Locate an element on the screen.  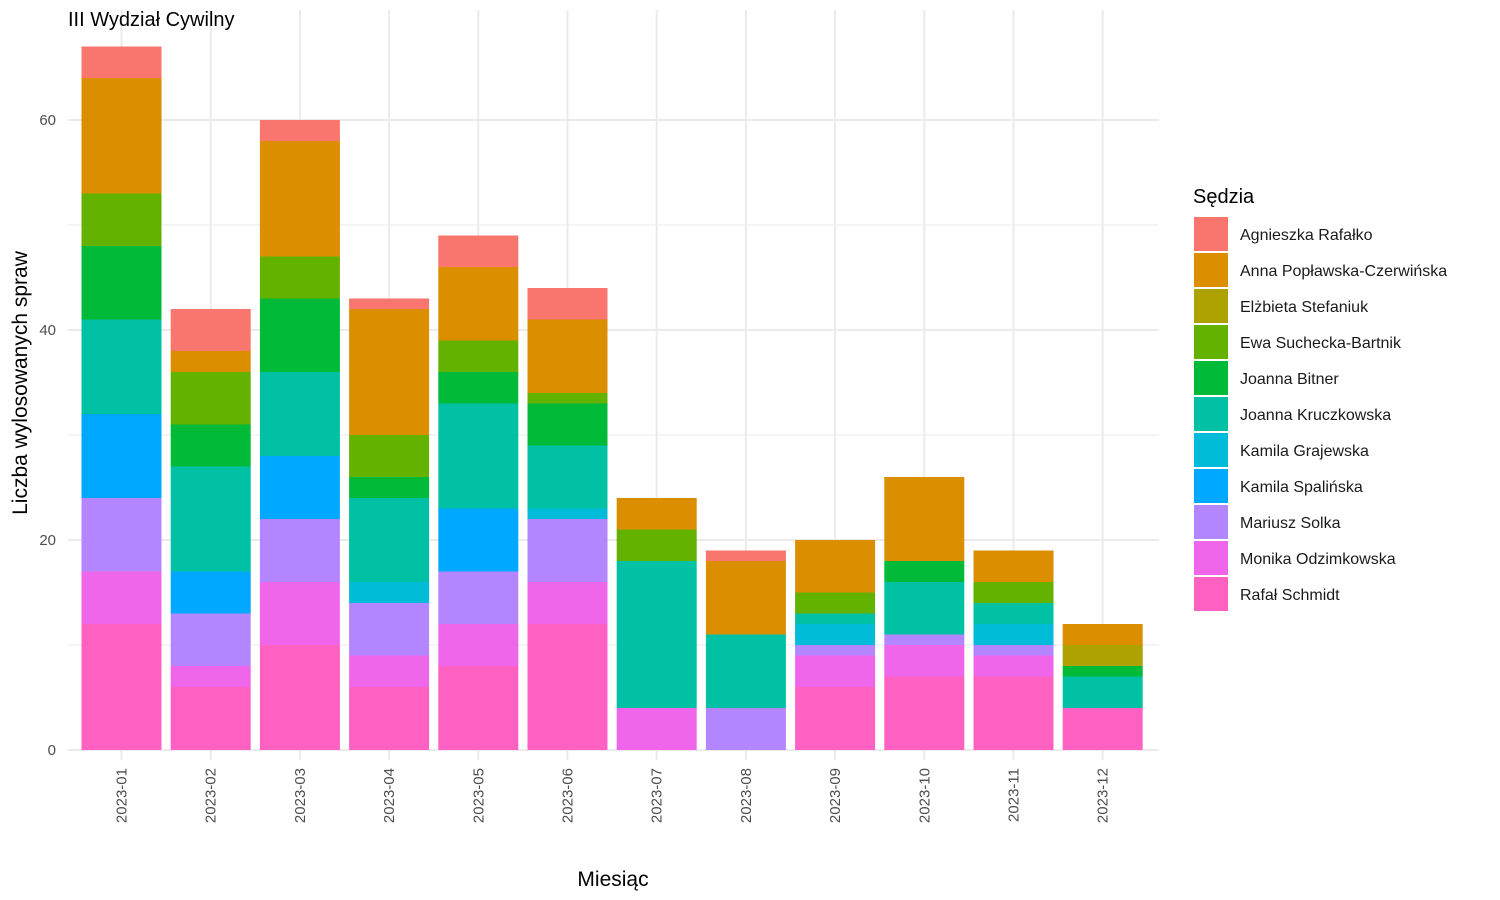
legend-title: Sędzia is located at coordinates (1224, 197).